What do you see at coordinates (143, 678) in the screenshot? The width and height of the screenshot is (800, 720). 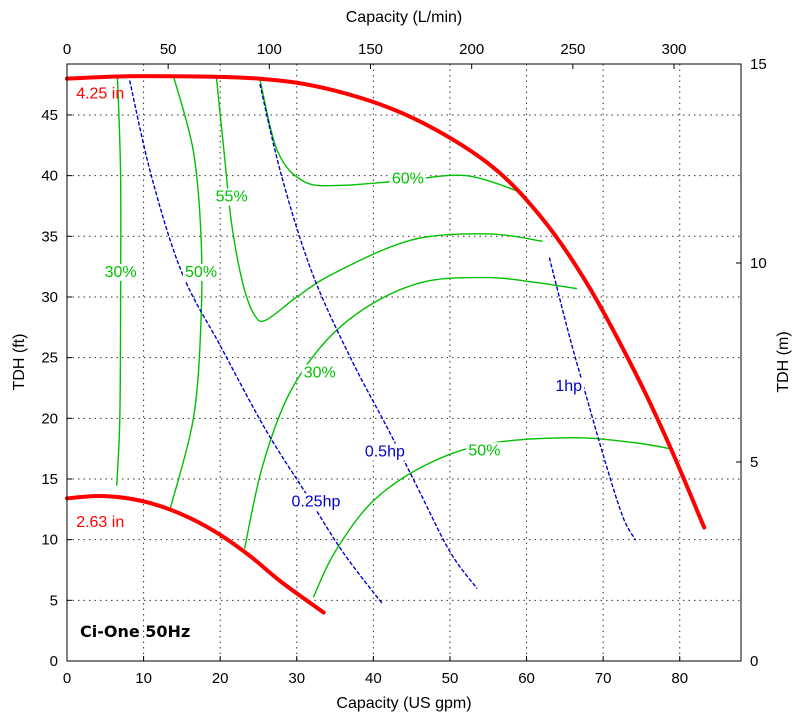 I see `tick-label-x-bottom: 10` at bounding box center [143, 678].